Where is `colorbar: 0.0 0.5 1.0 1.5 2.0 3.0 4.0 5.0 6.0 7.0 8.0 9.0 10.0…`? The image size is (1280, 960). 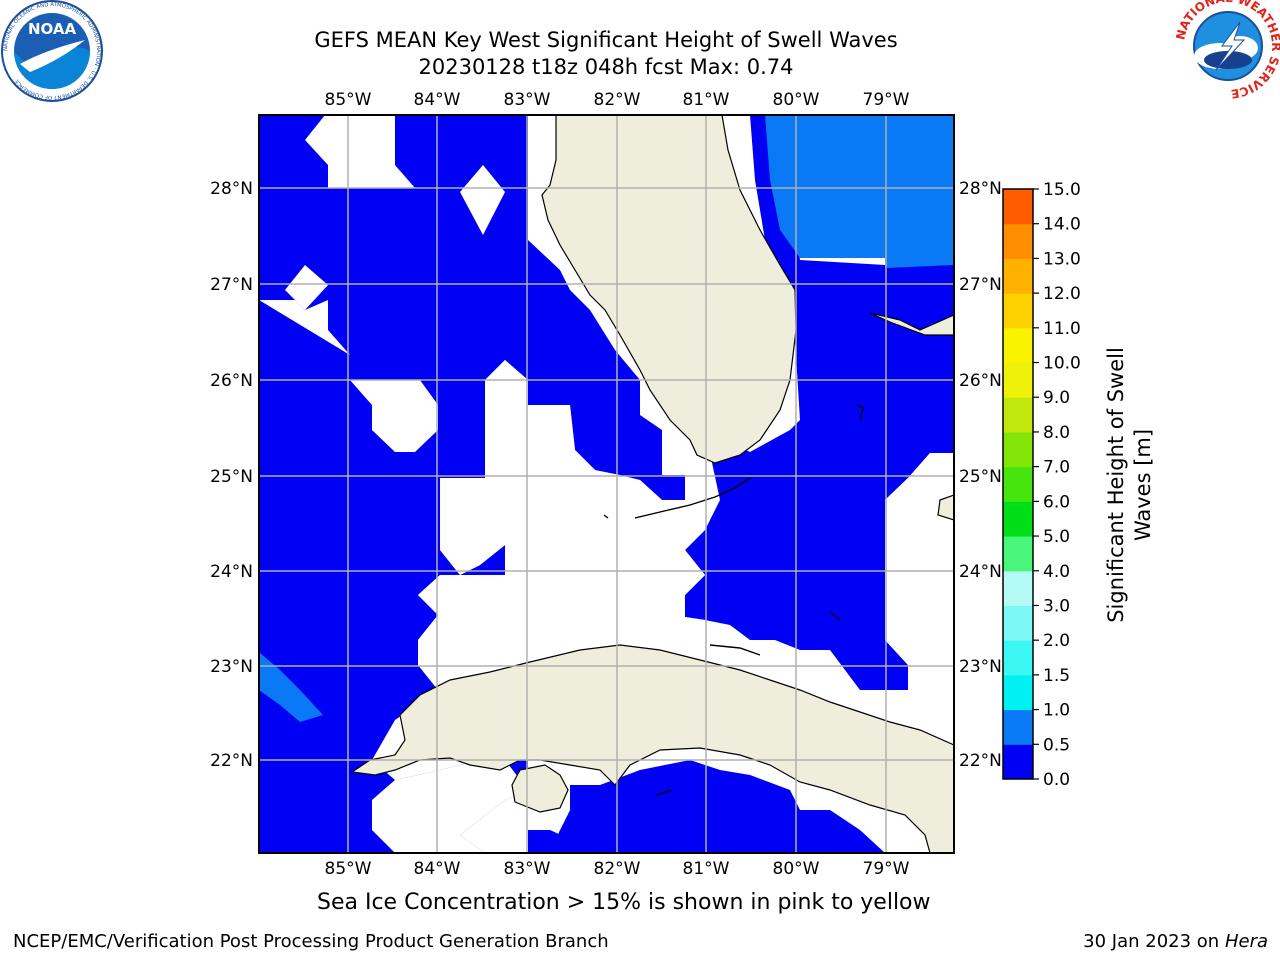 colorbar: 0.0 0.5 1.0 1.5 2.0 3.0 4.0 5.0 6.0 7.0 8.0 9.0 10.0… is located at coordinates (1041, 485).